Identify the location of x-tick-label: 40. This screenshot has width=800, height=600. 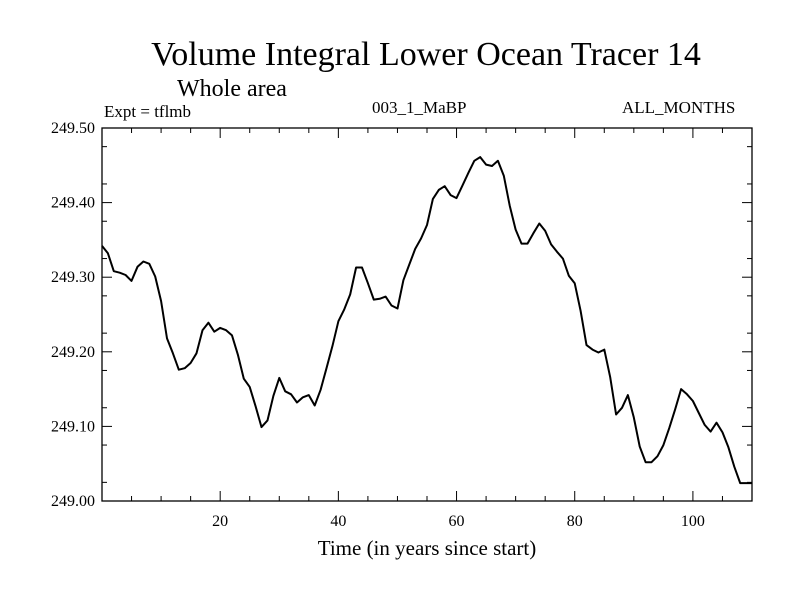
(338, 521).